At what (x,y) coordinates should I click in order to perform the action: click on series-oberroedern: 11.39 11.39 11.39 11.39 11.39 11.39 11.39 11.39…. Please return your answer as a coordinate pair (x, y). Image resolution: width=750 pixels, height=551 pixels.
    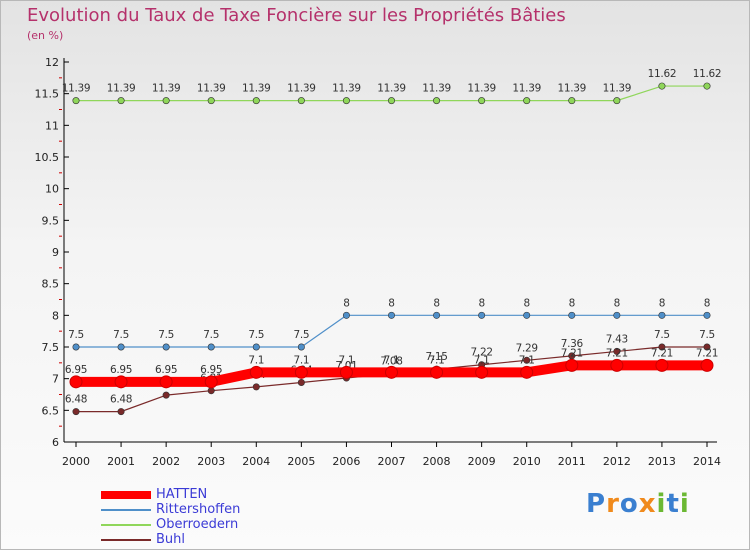
    Looking at the image, I should click on (392, 86).